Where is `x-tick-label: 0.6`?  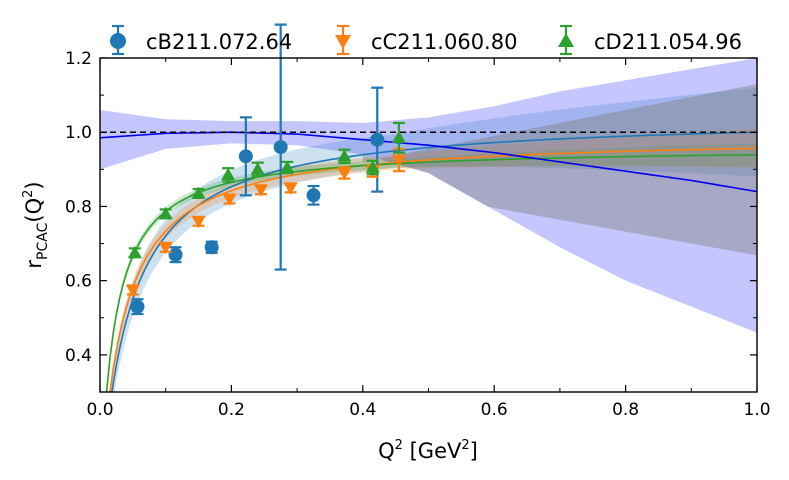
x-tick-label: 0.6 is located at coordinates (494, 410).